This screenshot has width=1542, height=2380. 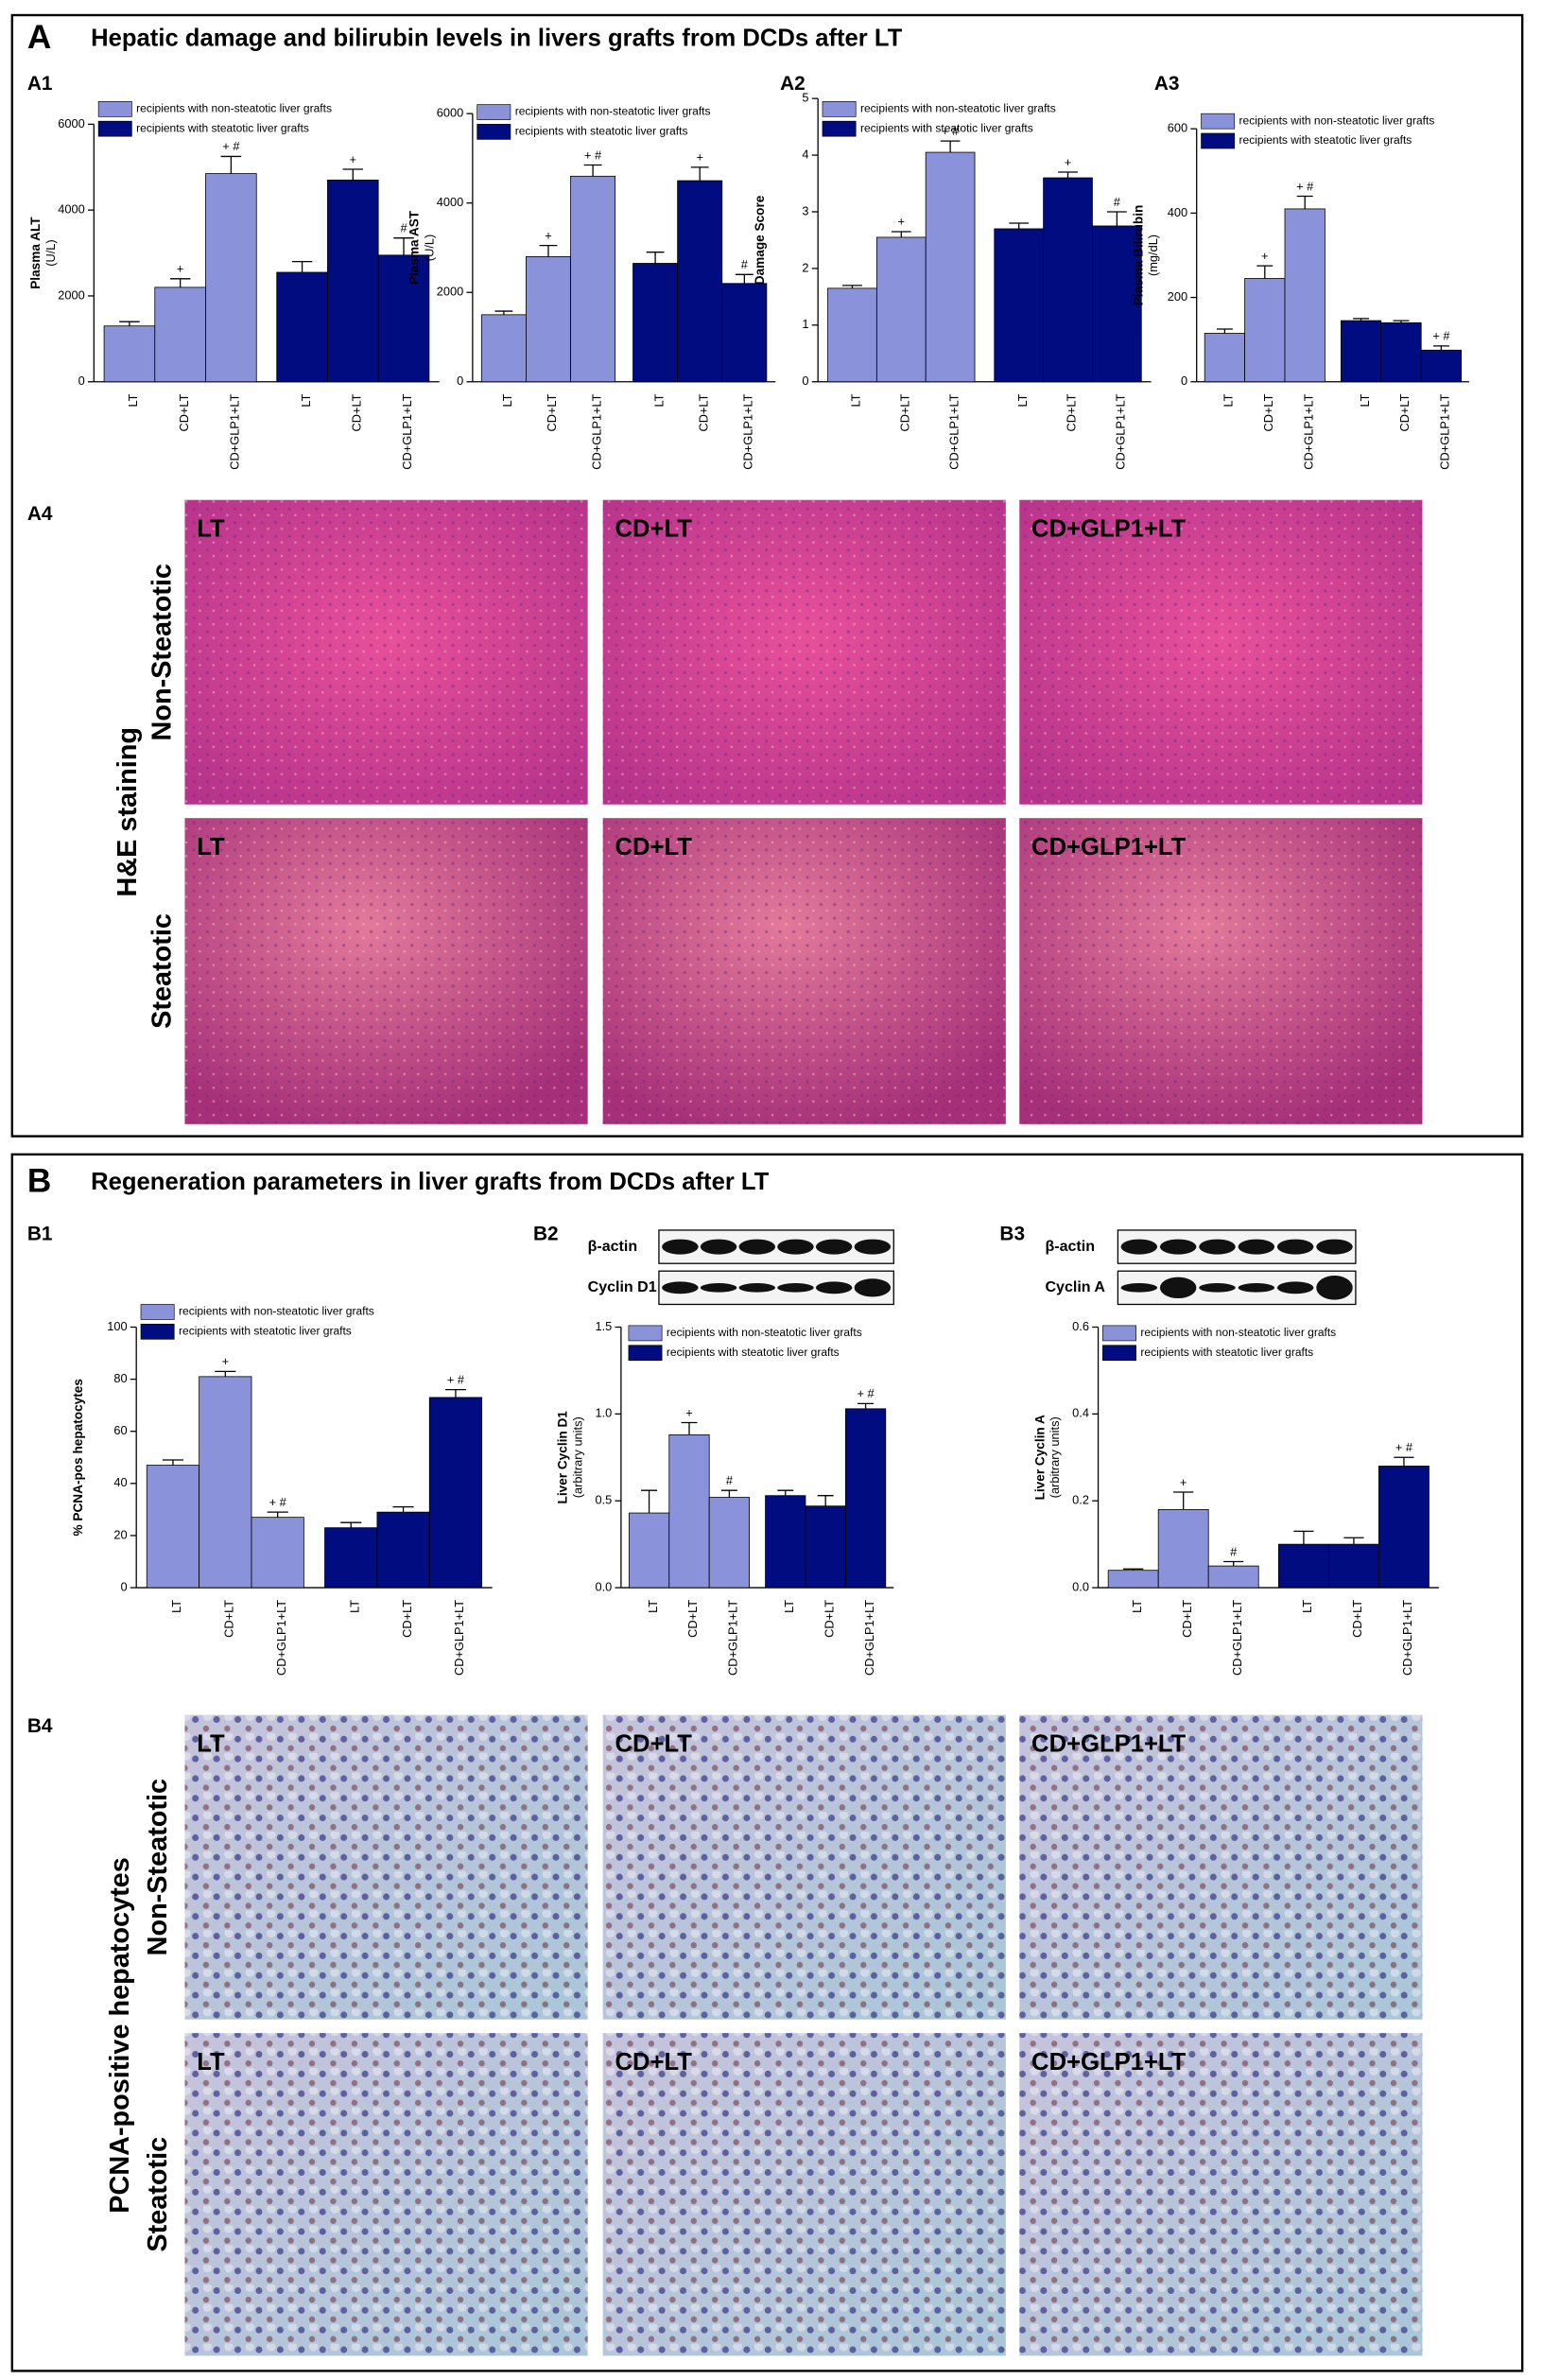 I want to click on micrograph-label: LT, so click(x=211, y=2062).